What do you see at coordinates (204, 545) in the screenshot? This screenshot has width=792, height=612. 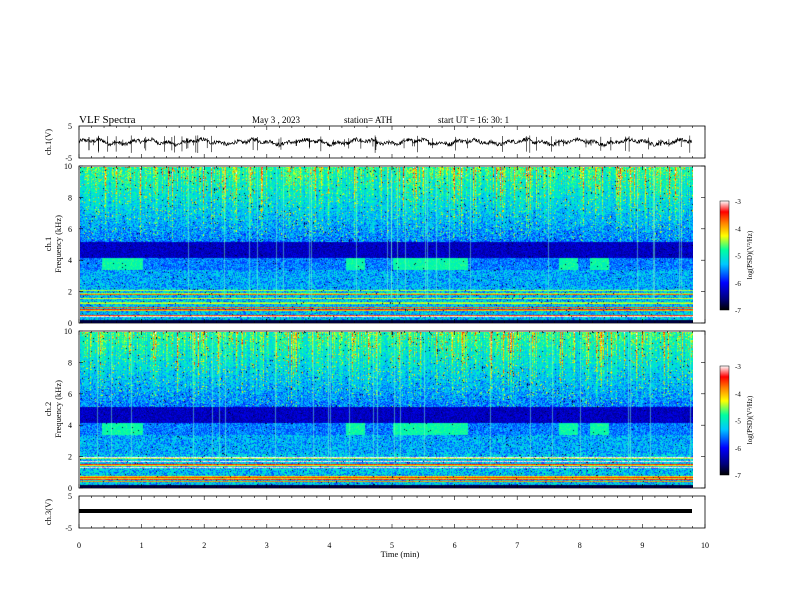 I see `x-tick-label: 2` at bounding box center [204, 545].